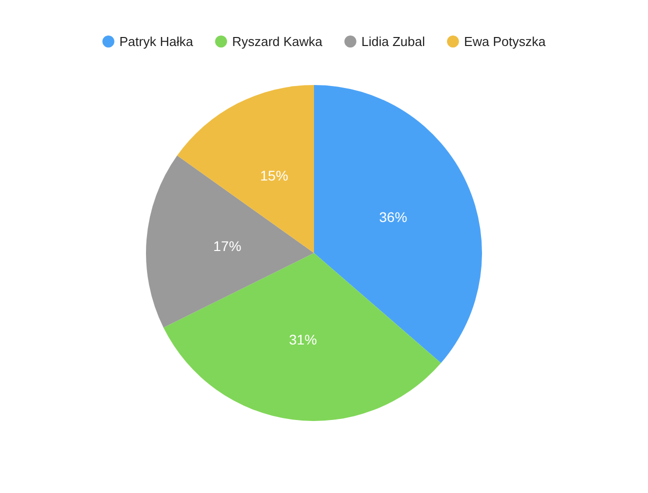 Image resolution: width=648 pixels, height=493 pixels. What do you see at coordinates (227, 246) in the screenshot?
I see `data-label: 17%` at bounding box center [227, 246].